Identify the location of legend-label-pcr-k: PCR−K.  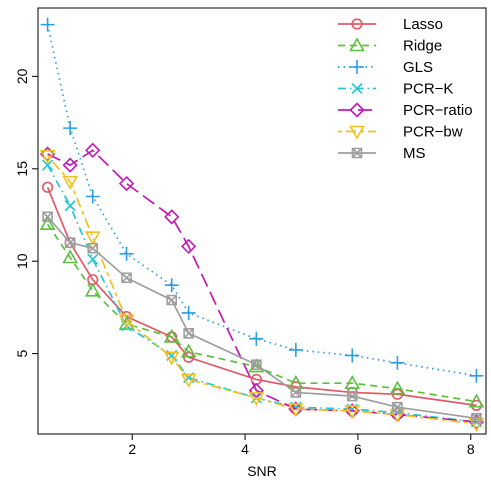
(428, 89).